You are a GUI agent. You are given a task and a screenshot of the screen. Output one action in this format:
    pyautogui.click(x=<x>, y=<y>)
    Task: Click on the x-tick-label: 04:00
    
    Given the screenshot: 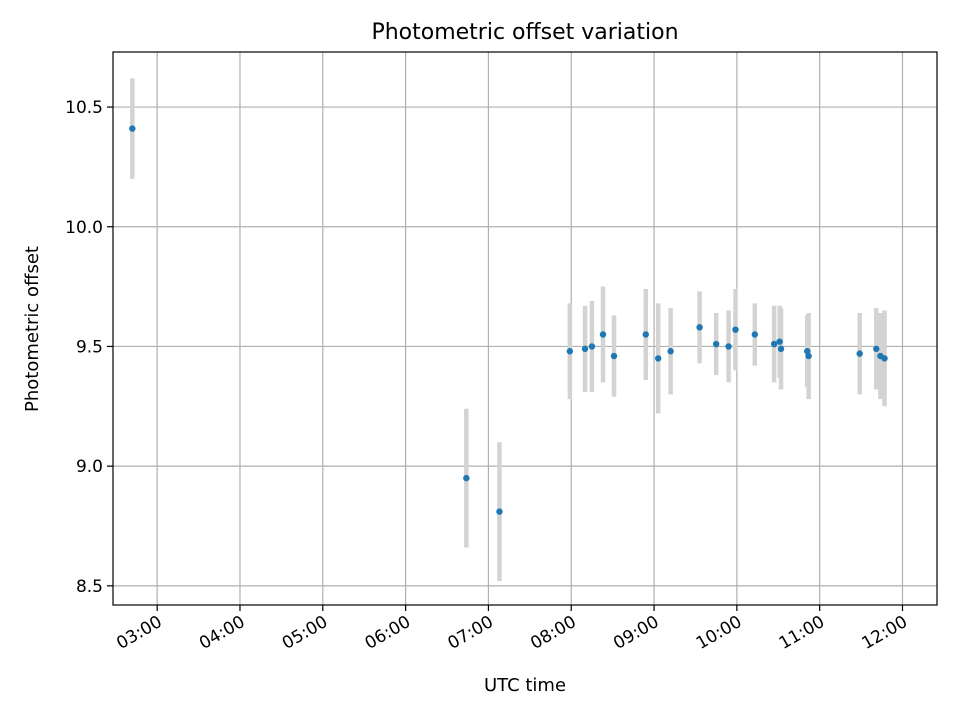 What is the action you would take?
    pyautogui.click(x=222, y=633)
    